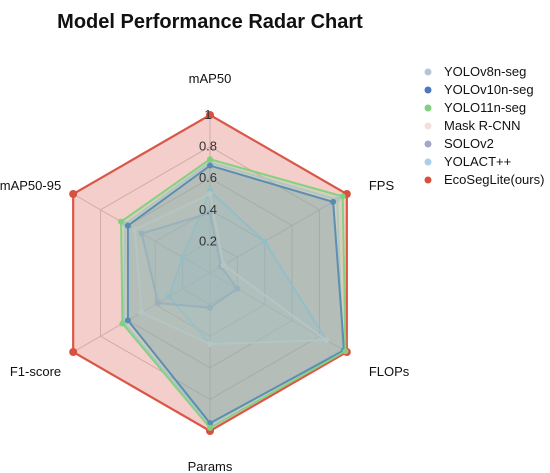 The width and height of the screenshot is (550, 473). Describe the element at coordinates (428, 126) in the screenshot. I see `legend-marker-mask-r-cnn` at that location.